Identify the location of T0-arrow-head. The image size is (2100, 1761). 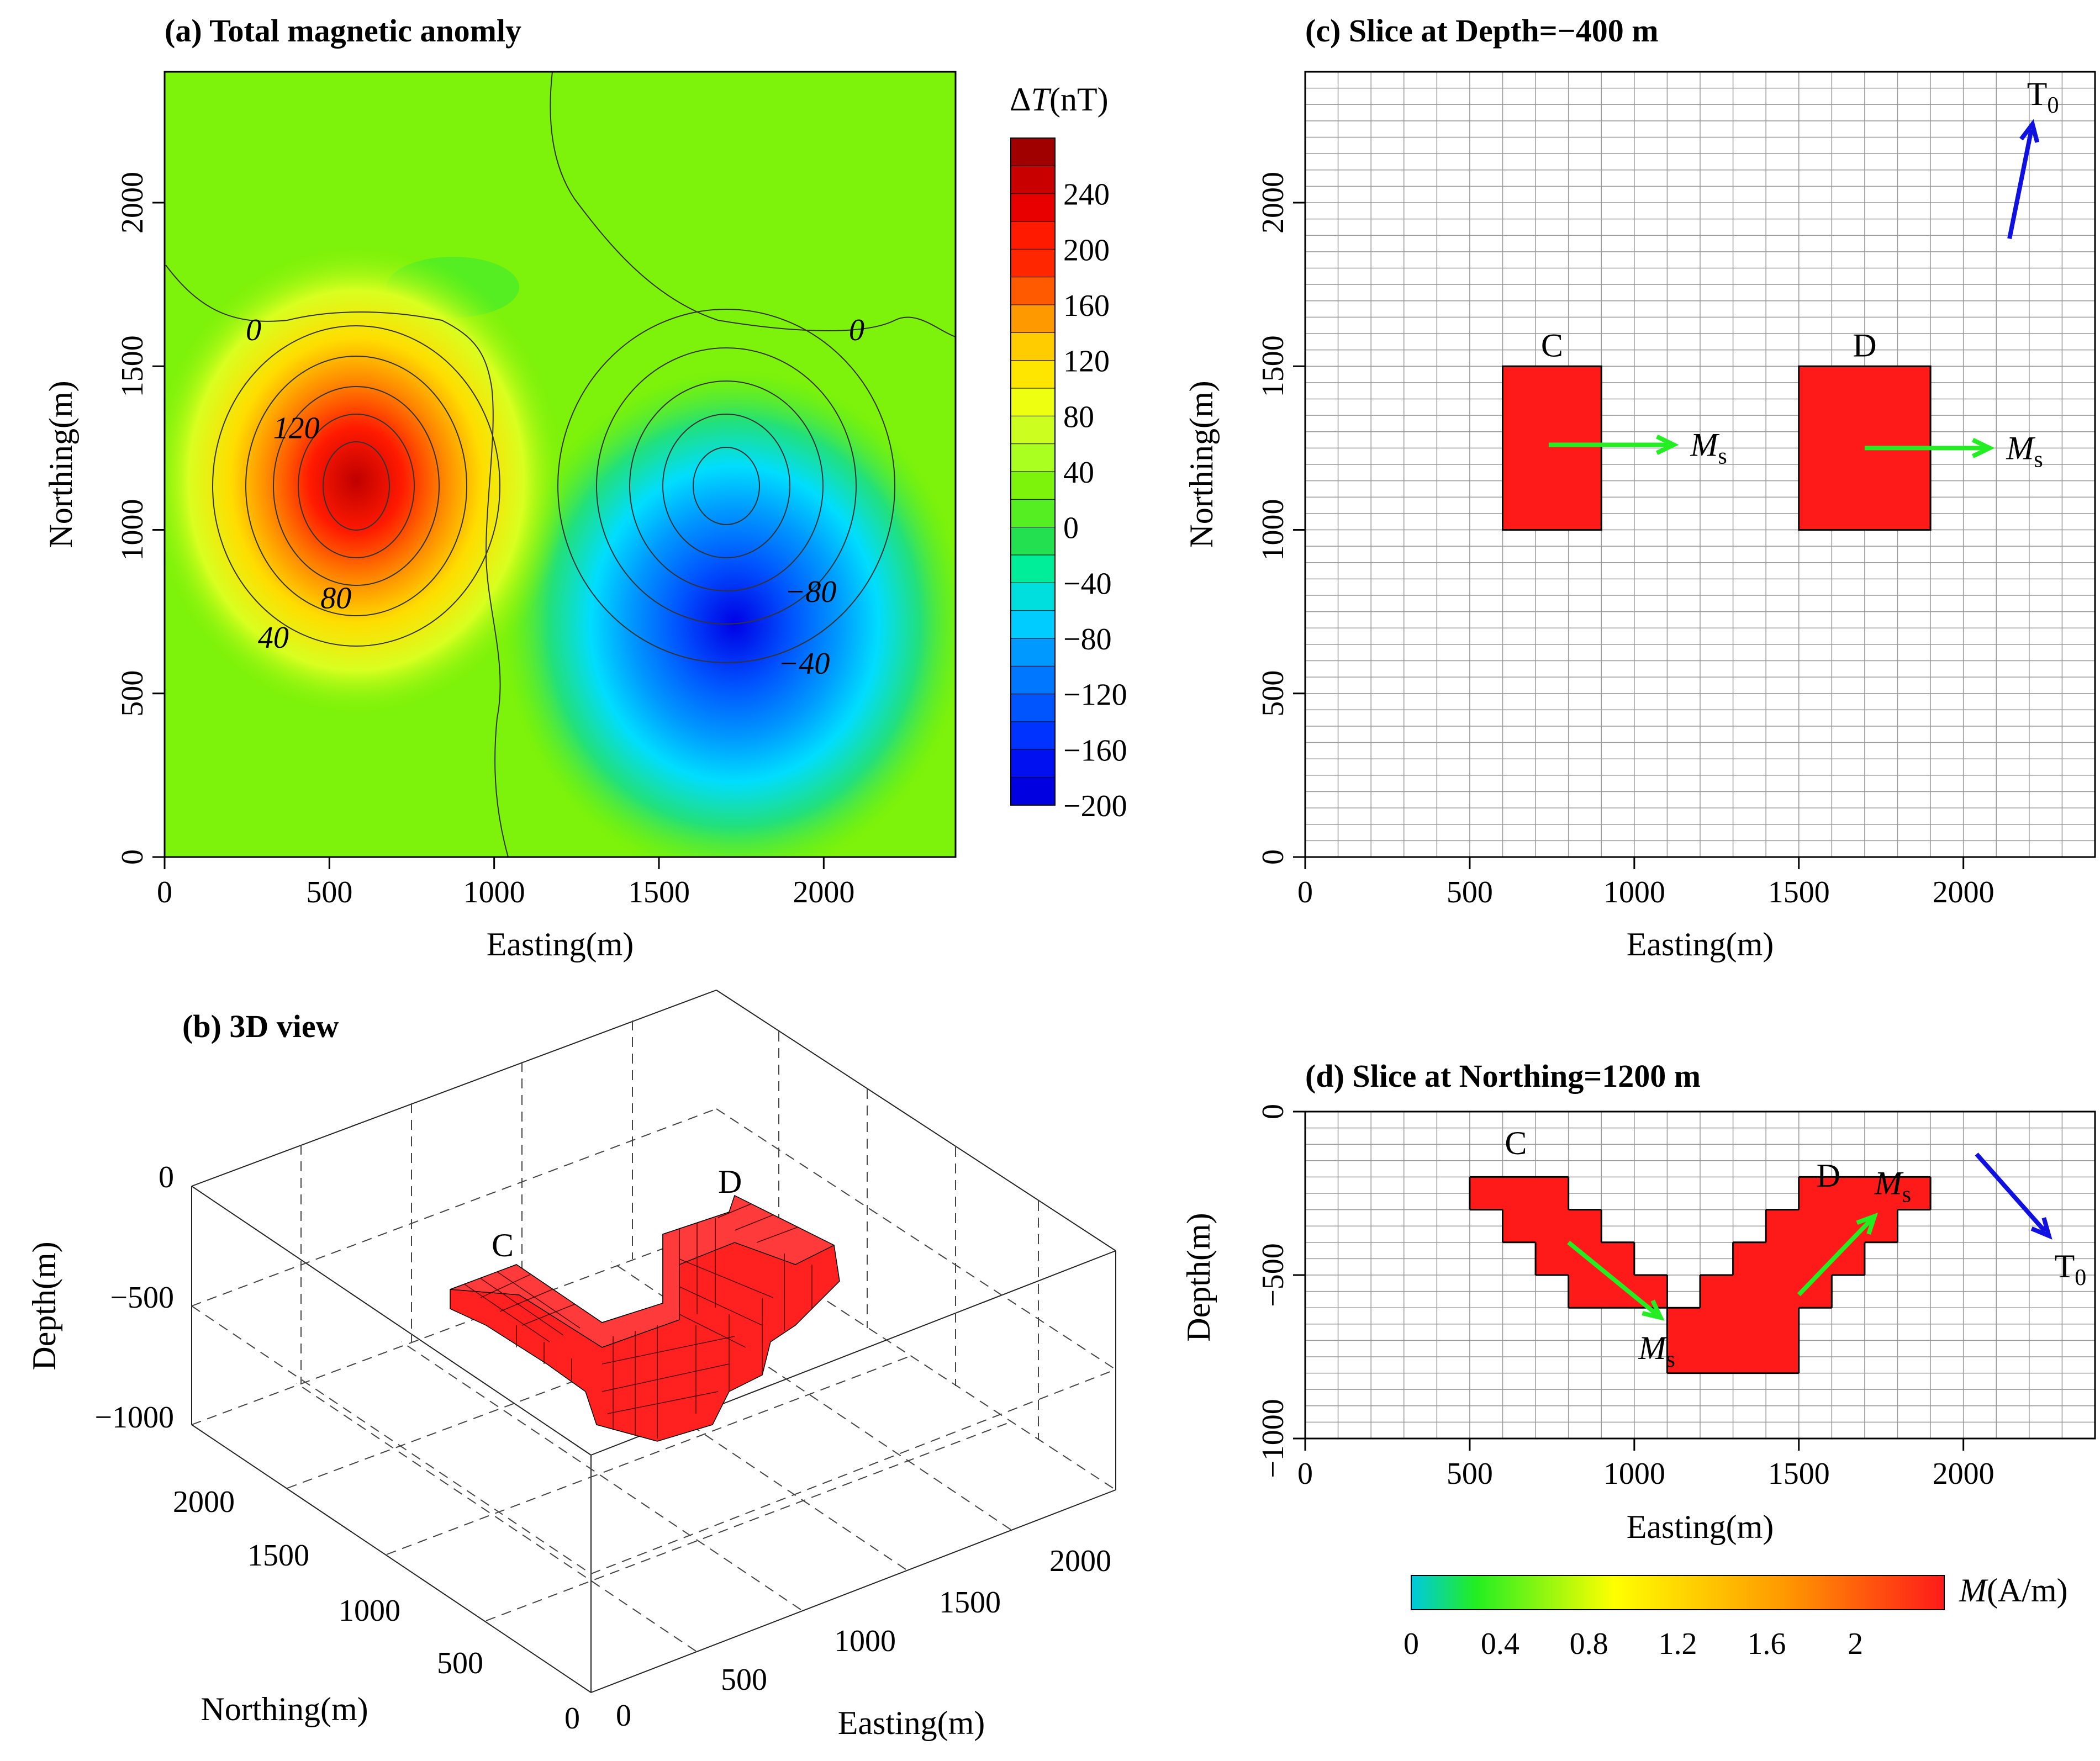
(2041, 1228).